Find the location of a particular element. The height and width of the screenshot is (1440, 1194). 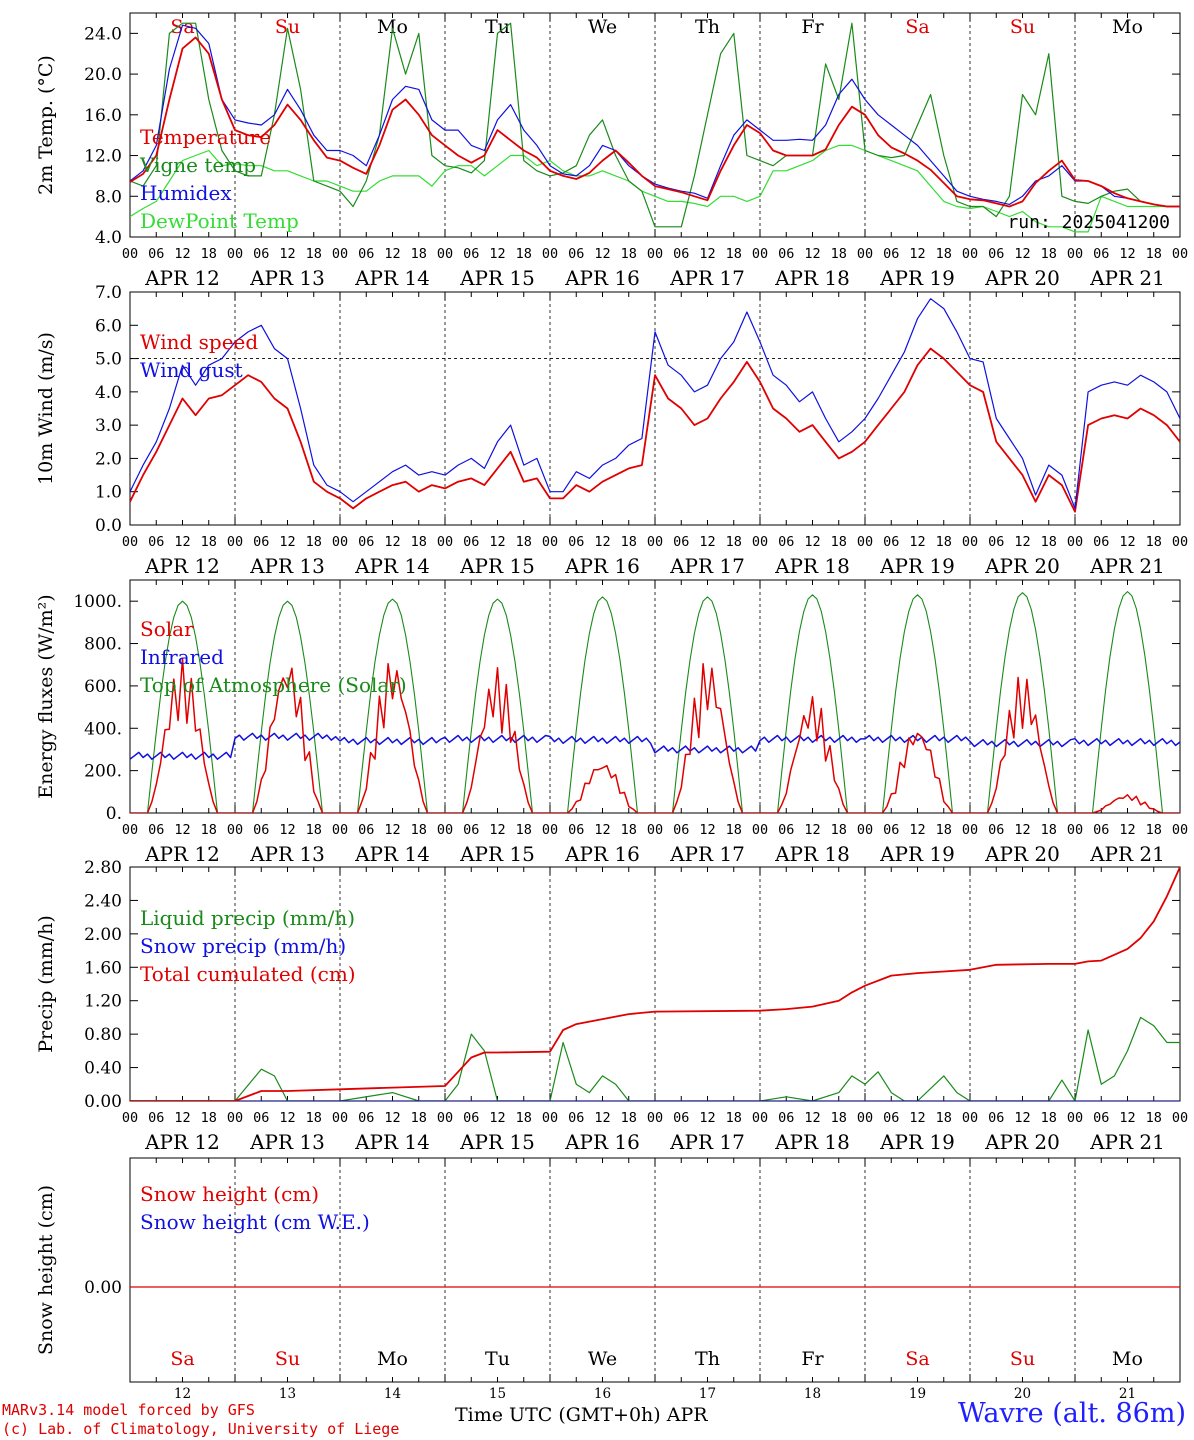

legend-entry: Infrared is located at coordinates (182, 657).